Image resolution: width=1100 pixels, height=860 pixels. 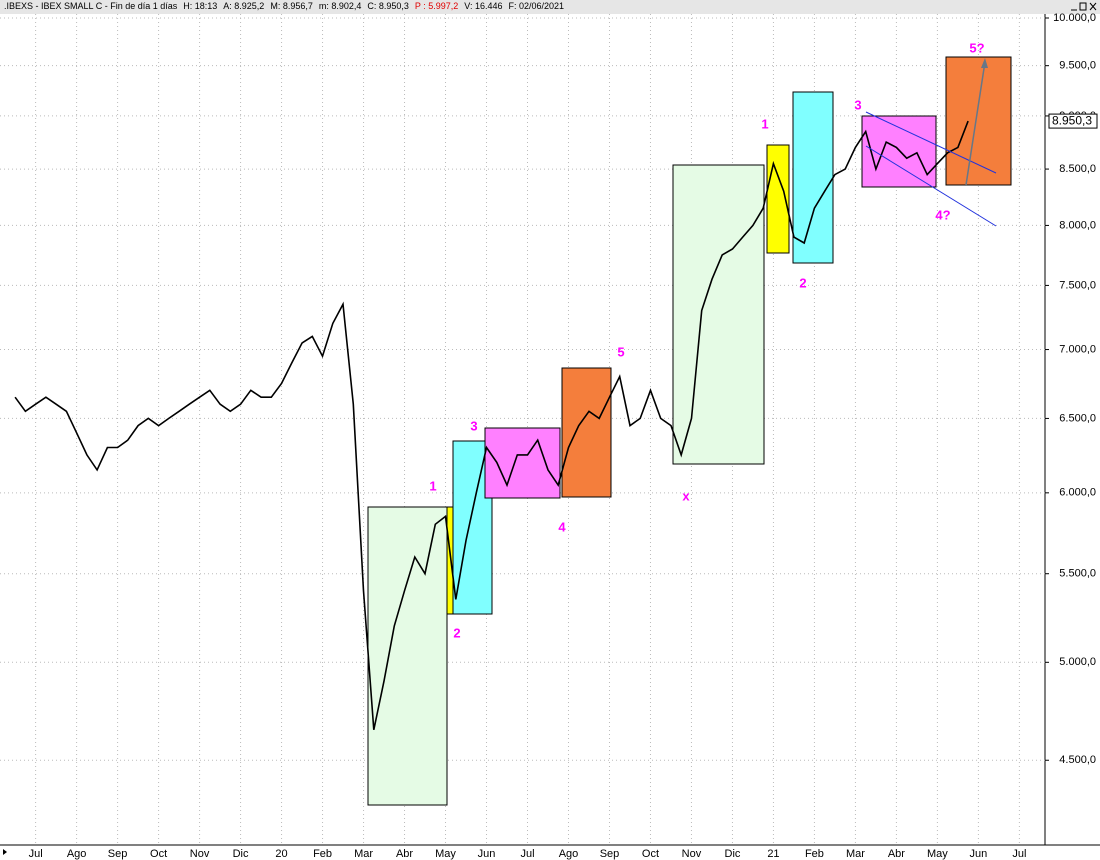 I want to click on y-tick-label: 6.000,0, so click(x=1077, y=493).